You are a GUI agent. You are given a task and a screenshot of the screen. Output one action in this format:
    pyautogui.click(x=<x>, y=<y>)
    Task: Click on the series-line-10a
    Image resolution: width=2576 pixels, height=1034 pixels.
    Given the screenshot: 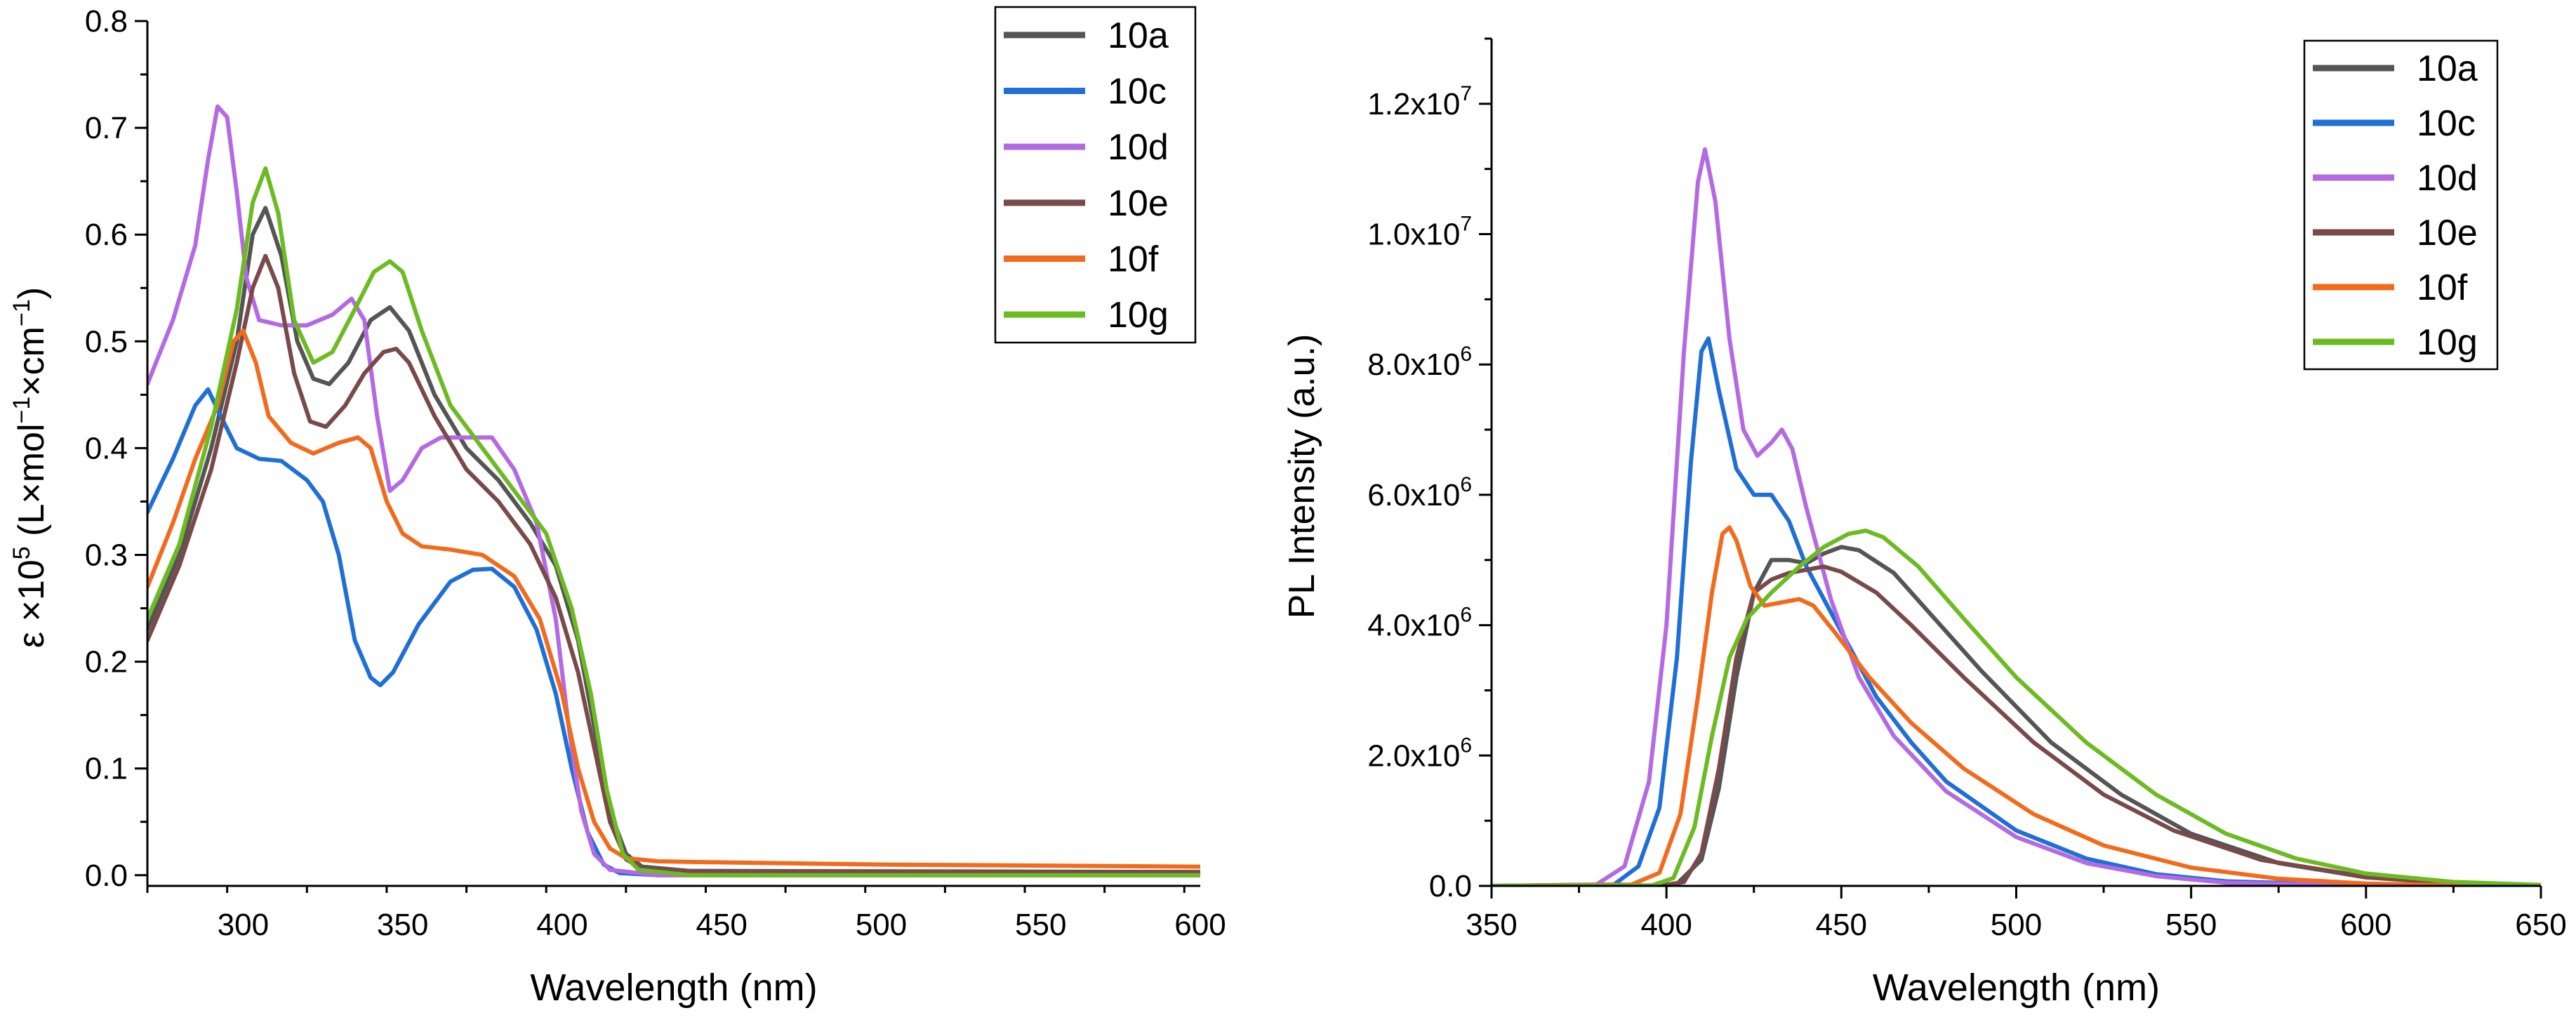 What is the action you would take?
    pyautogui.click(x=2017, y=715)
    